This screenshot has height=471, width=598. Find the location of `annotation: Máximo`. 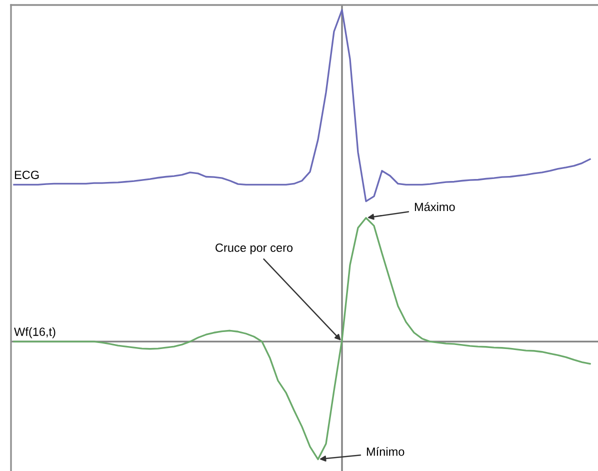

annotation: Máximo is located at coordinates (434, 207).